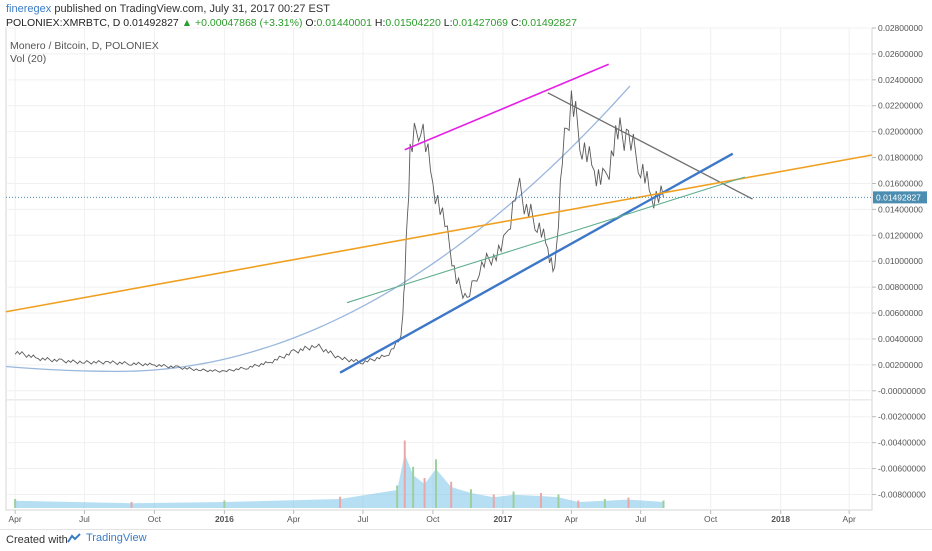 The height and width of the screenshot is (551, 932). I want to click on green-trendline, so click(546, 240).